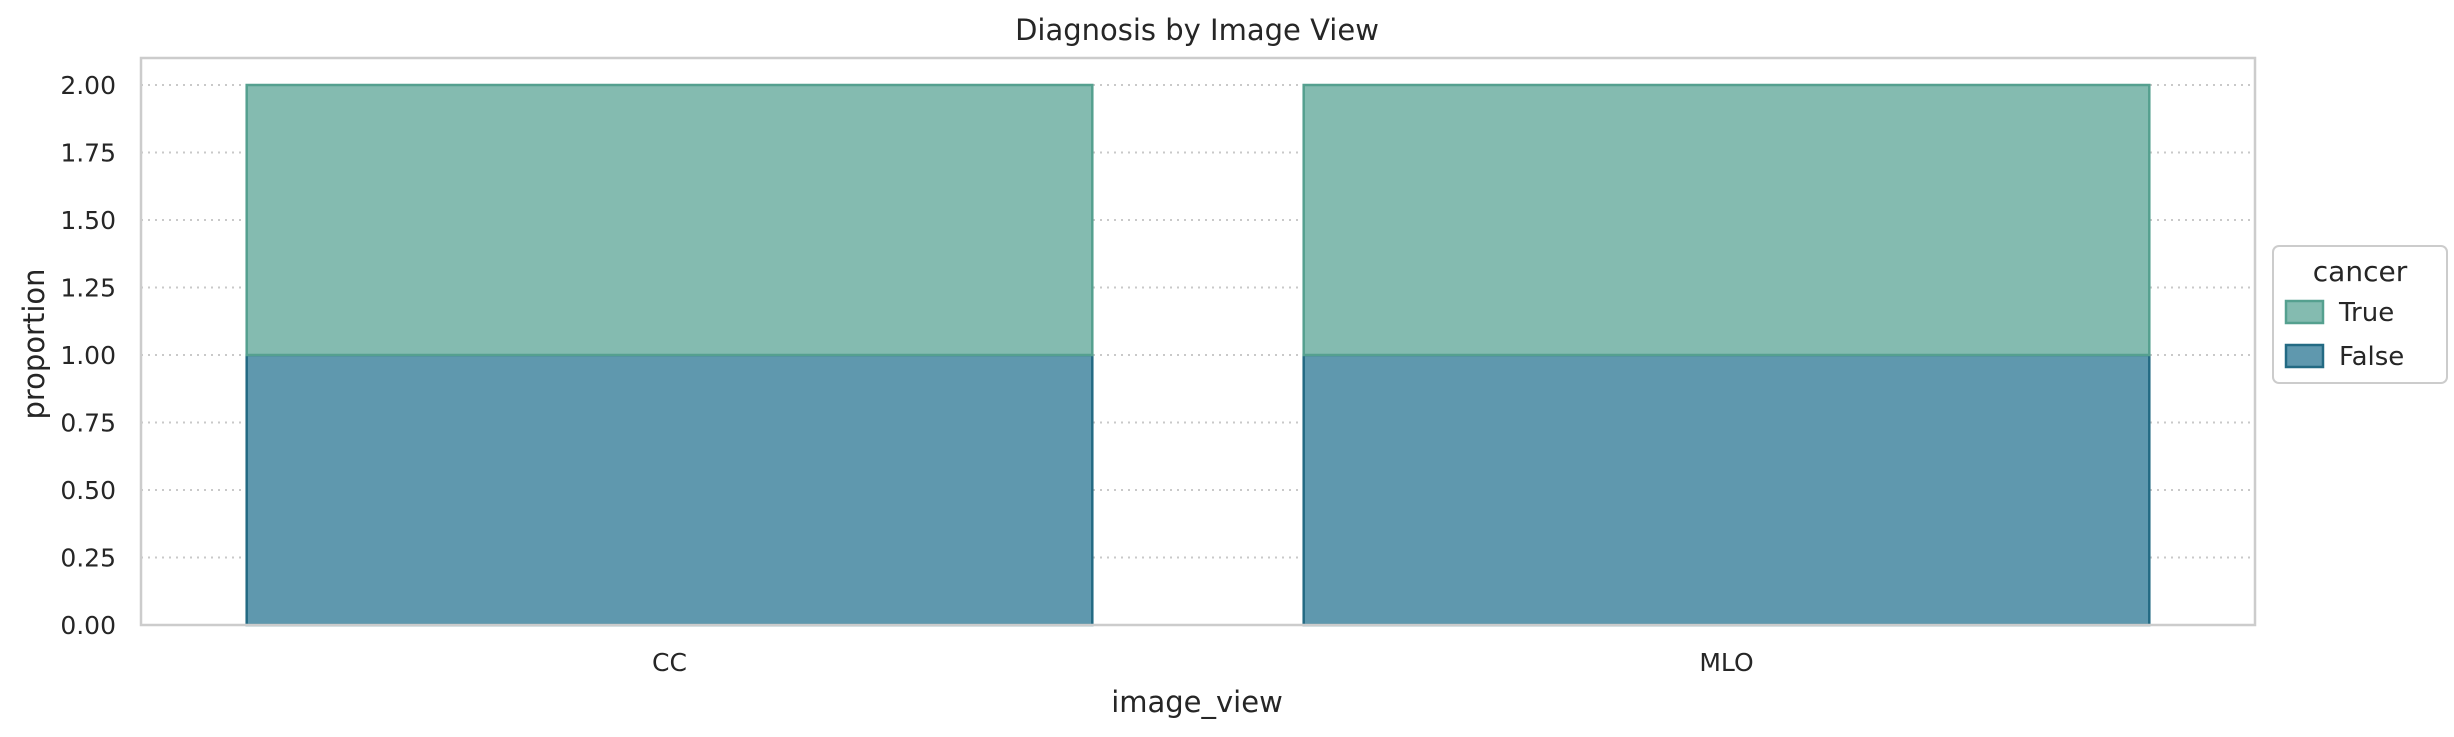  I want to click on legend-label-false: False, so click(2371, 357).